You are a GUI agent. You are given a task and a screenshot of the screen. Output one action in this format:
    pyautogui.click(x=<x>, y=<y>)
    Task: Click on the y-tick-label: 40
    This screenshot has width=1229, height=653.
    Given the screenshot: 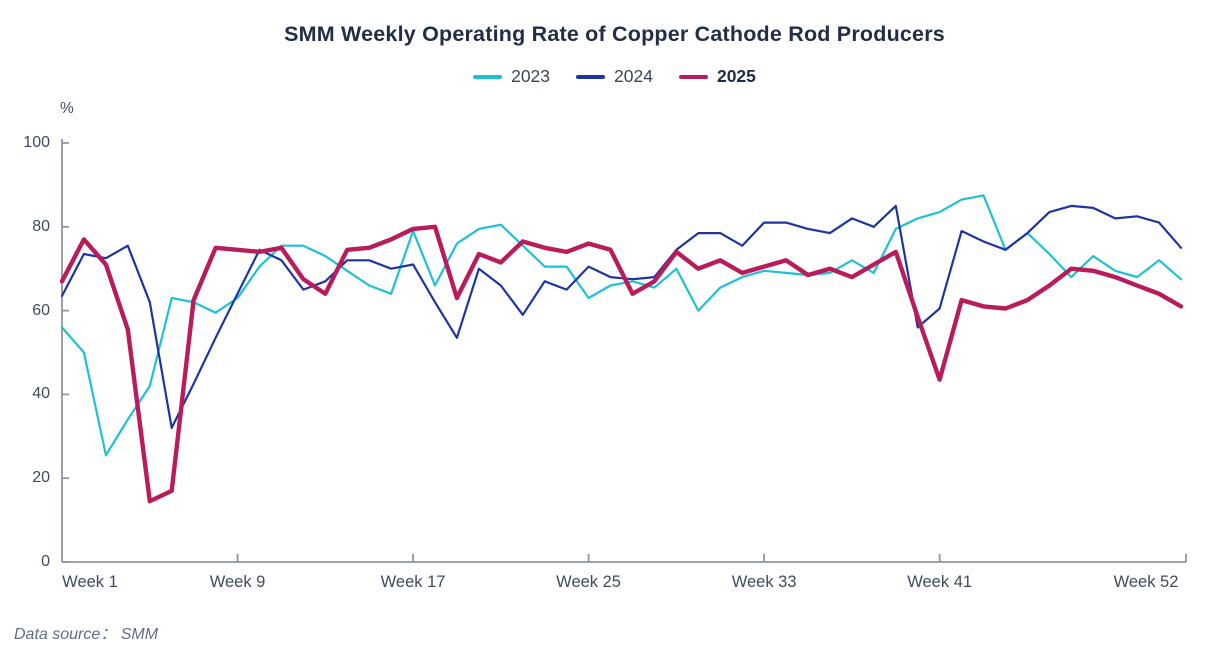 What is the action you would take?
    pyautogui.click(x=41, y=394)
    